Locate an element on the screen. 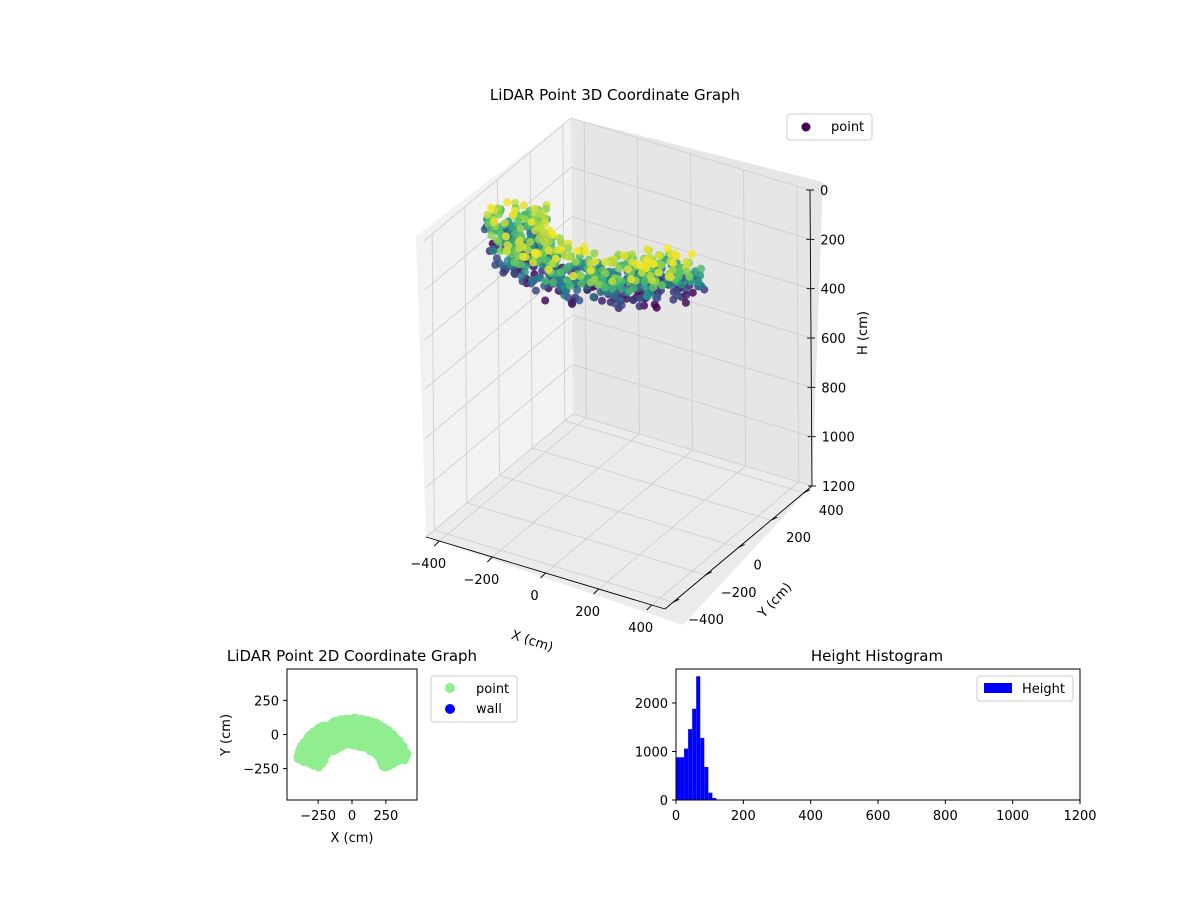 The image size is (1200, 900). plot2d-y-tick-label: 250 is located at coordinates (266, 701).